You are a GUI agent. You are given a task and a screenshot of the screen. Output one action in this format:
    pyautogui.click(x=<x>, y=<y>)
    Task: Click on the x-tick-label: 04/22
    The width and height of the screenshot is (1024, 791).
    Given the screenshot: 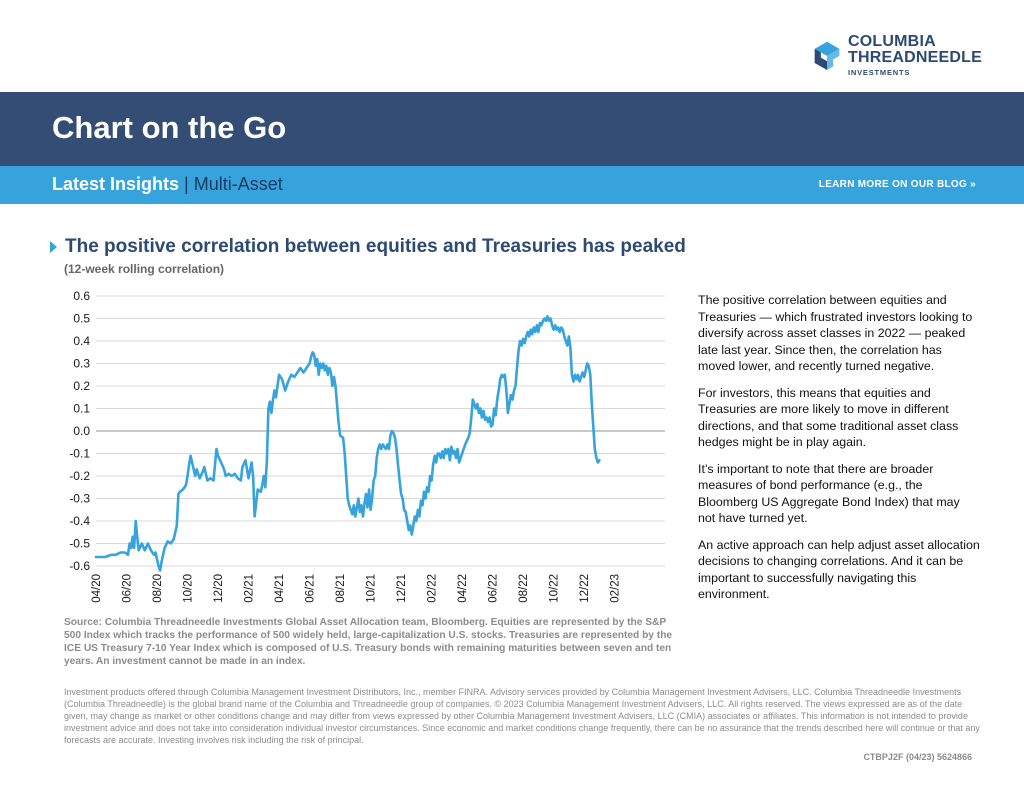 What is the action you would take?
    pyautogui.click(x=463, y=588)
    